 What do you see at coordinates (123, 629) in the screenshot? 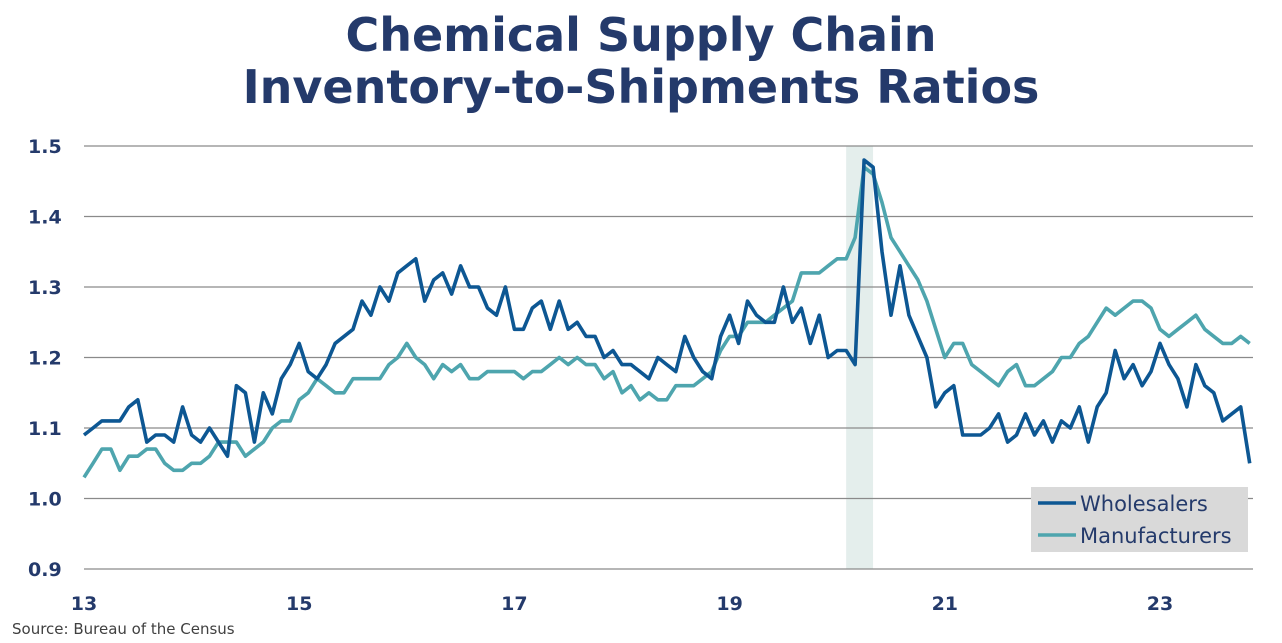
I see `source-note: Source: Bureau of the Census` at bounding box center [123, 629].